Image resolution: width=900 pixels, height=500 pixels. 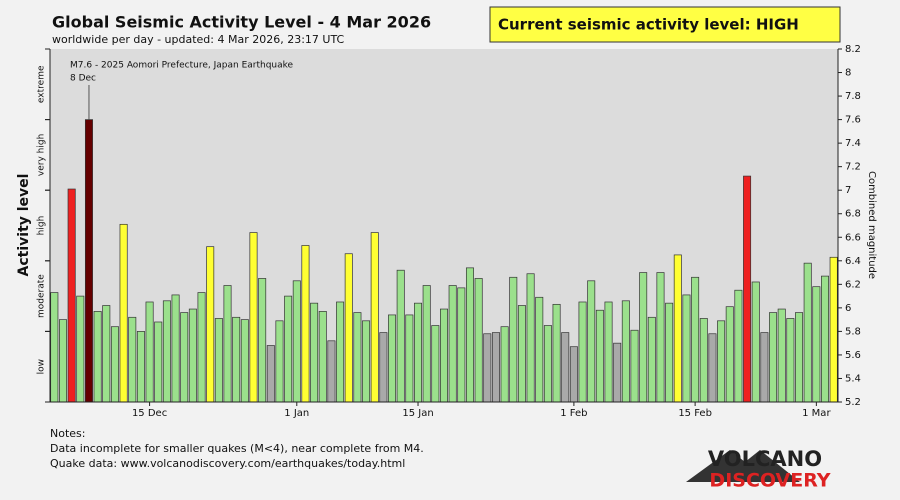 I want to click on status-text: Current seismic activity level: HIGH, so click(x=648, y=25).